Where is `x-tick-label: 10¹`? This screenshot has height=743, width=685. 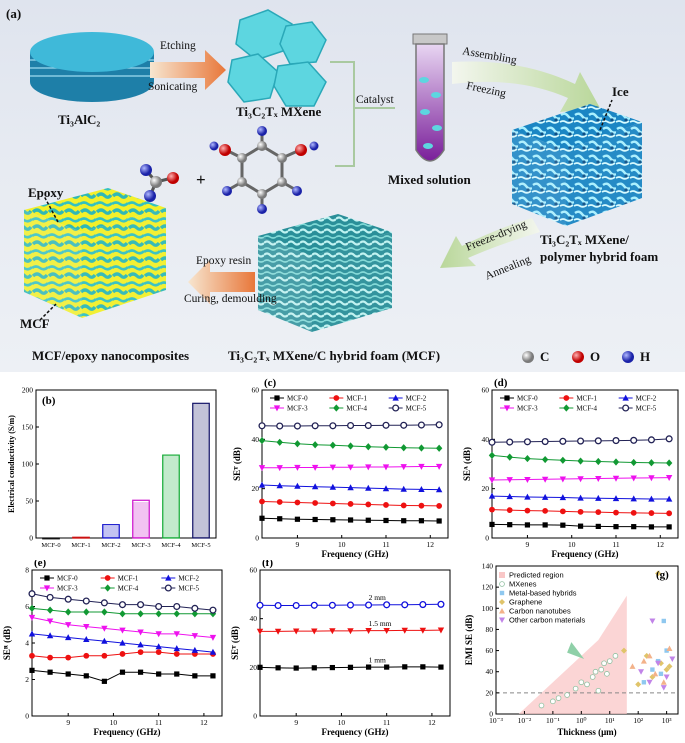
x-tick-label: 10¹ is located at coordinates (610, 720).